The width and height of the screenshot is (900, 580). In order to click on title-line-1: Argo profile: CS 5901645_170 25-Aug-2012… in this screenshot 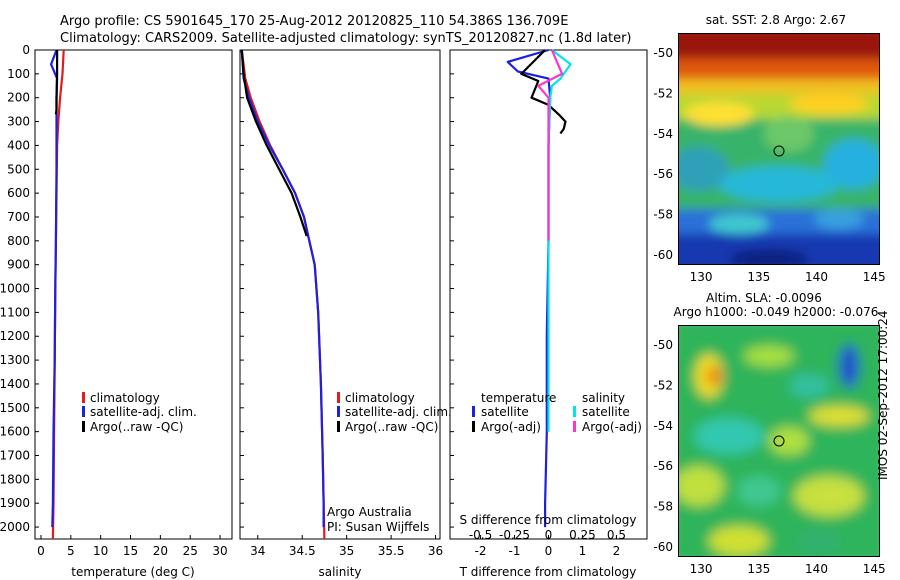, I will do `click(314, 21)`.